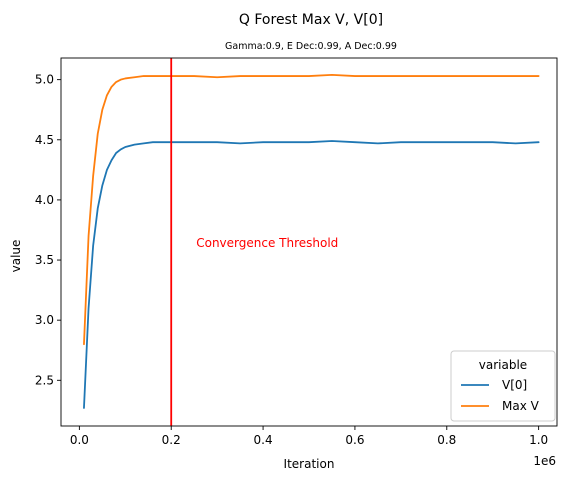 The height and width of the screenshot is (484, 567). I want to click on x-tick-label: 0.6, so click(354, 440).